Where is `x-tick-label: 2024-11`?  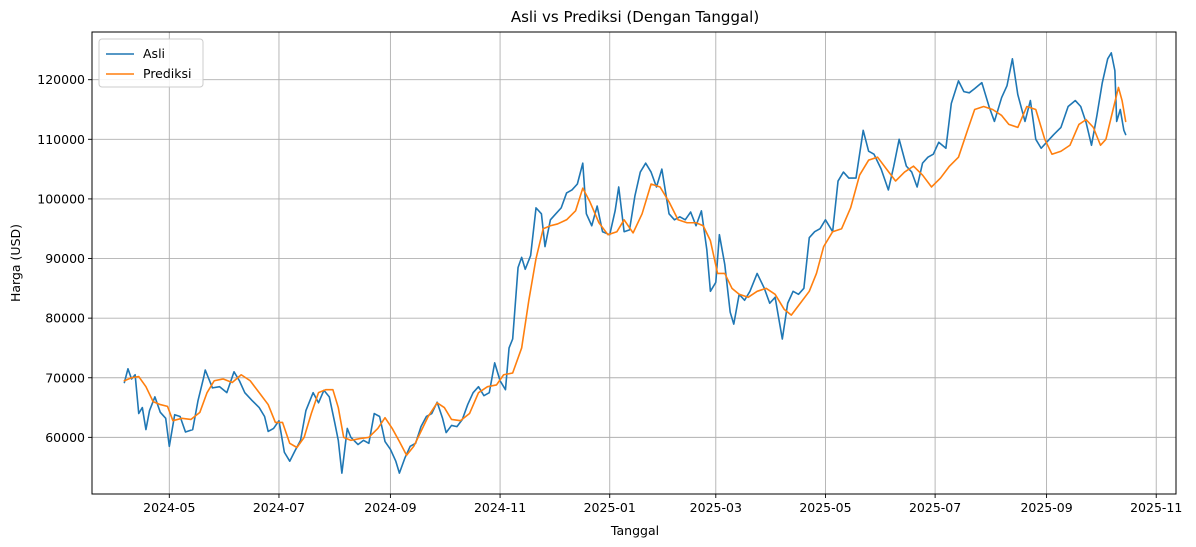 x-tick-label: 2024-11 is located at coordinates (500, 507).